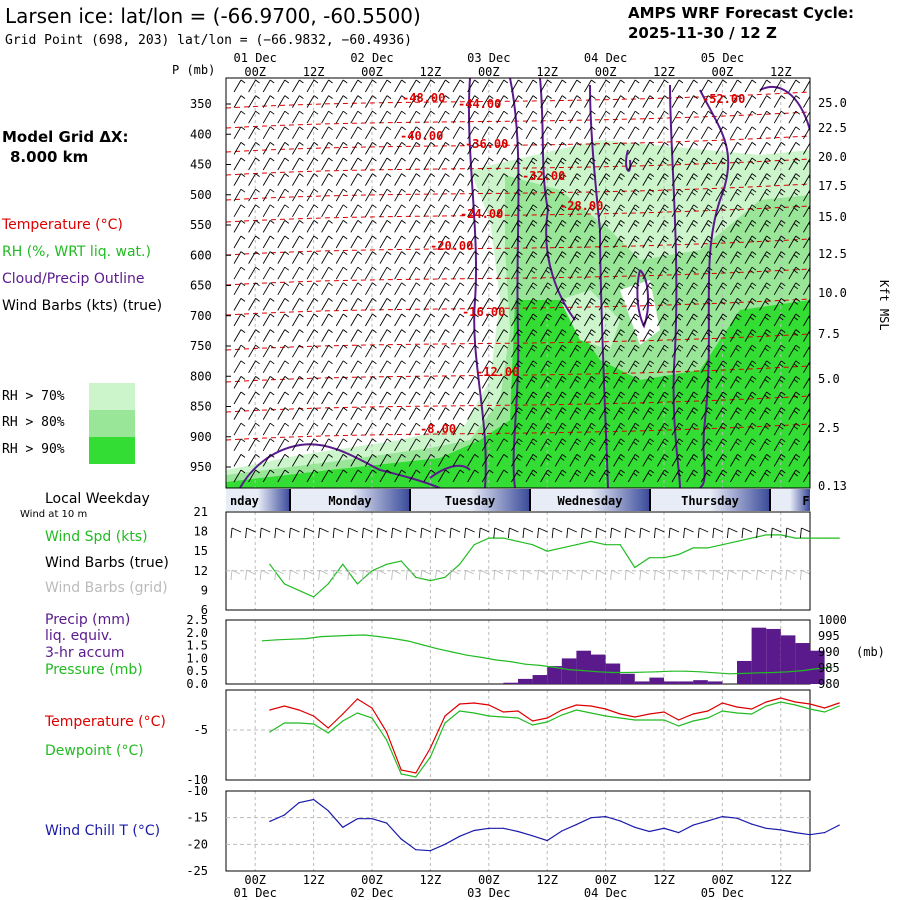 This screenshot has height=900, width=900. I want to click on weekday-band-segment, so click(710, 500).